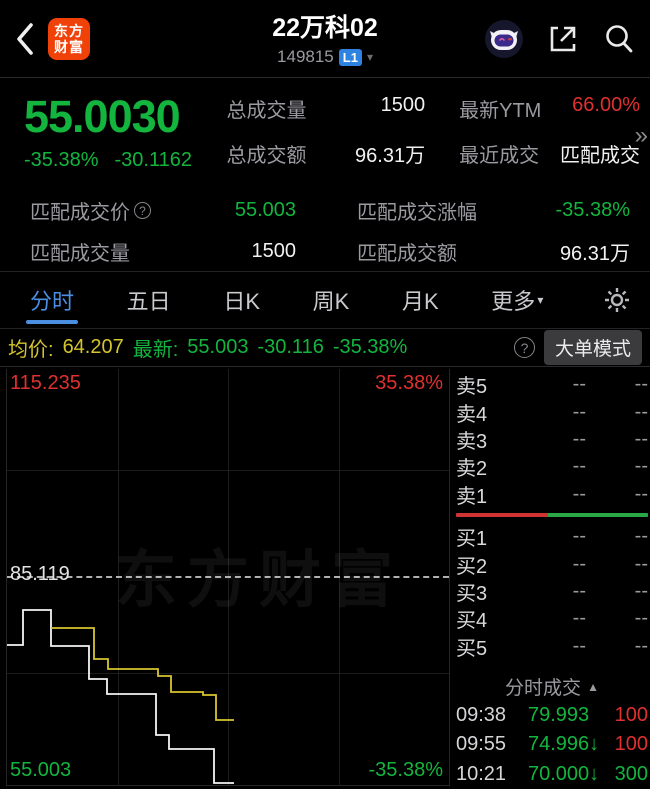  I want to click on tab-5day: 五日, so click(148, 301).